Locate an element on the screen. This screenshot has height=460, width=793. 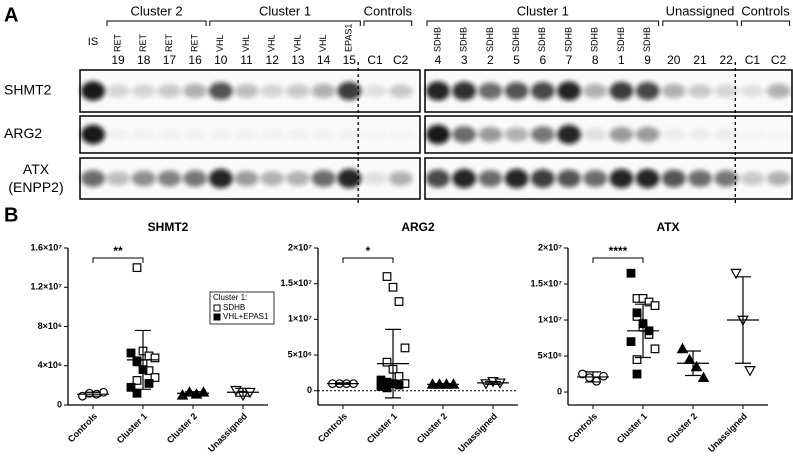
lane-label: 1 is located at coordinates (621, 60).